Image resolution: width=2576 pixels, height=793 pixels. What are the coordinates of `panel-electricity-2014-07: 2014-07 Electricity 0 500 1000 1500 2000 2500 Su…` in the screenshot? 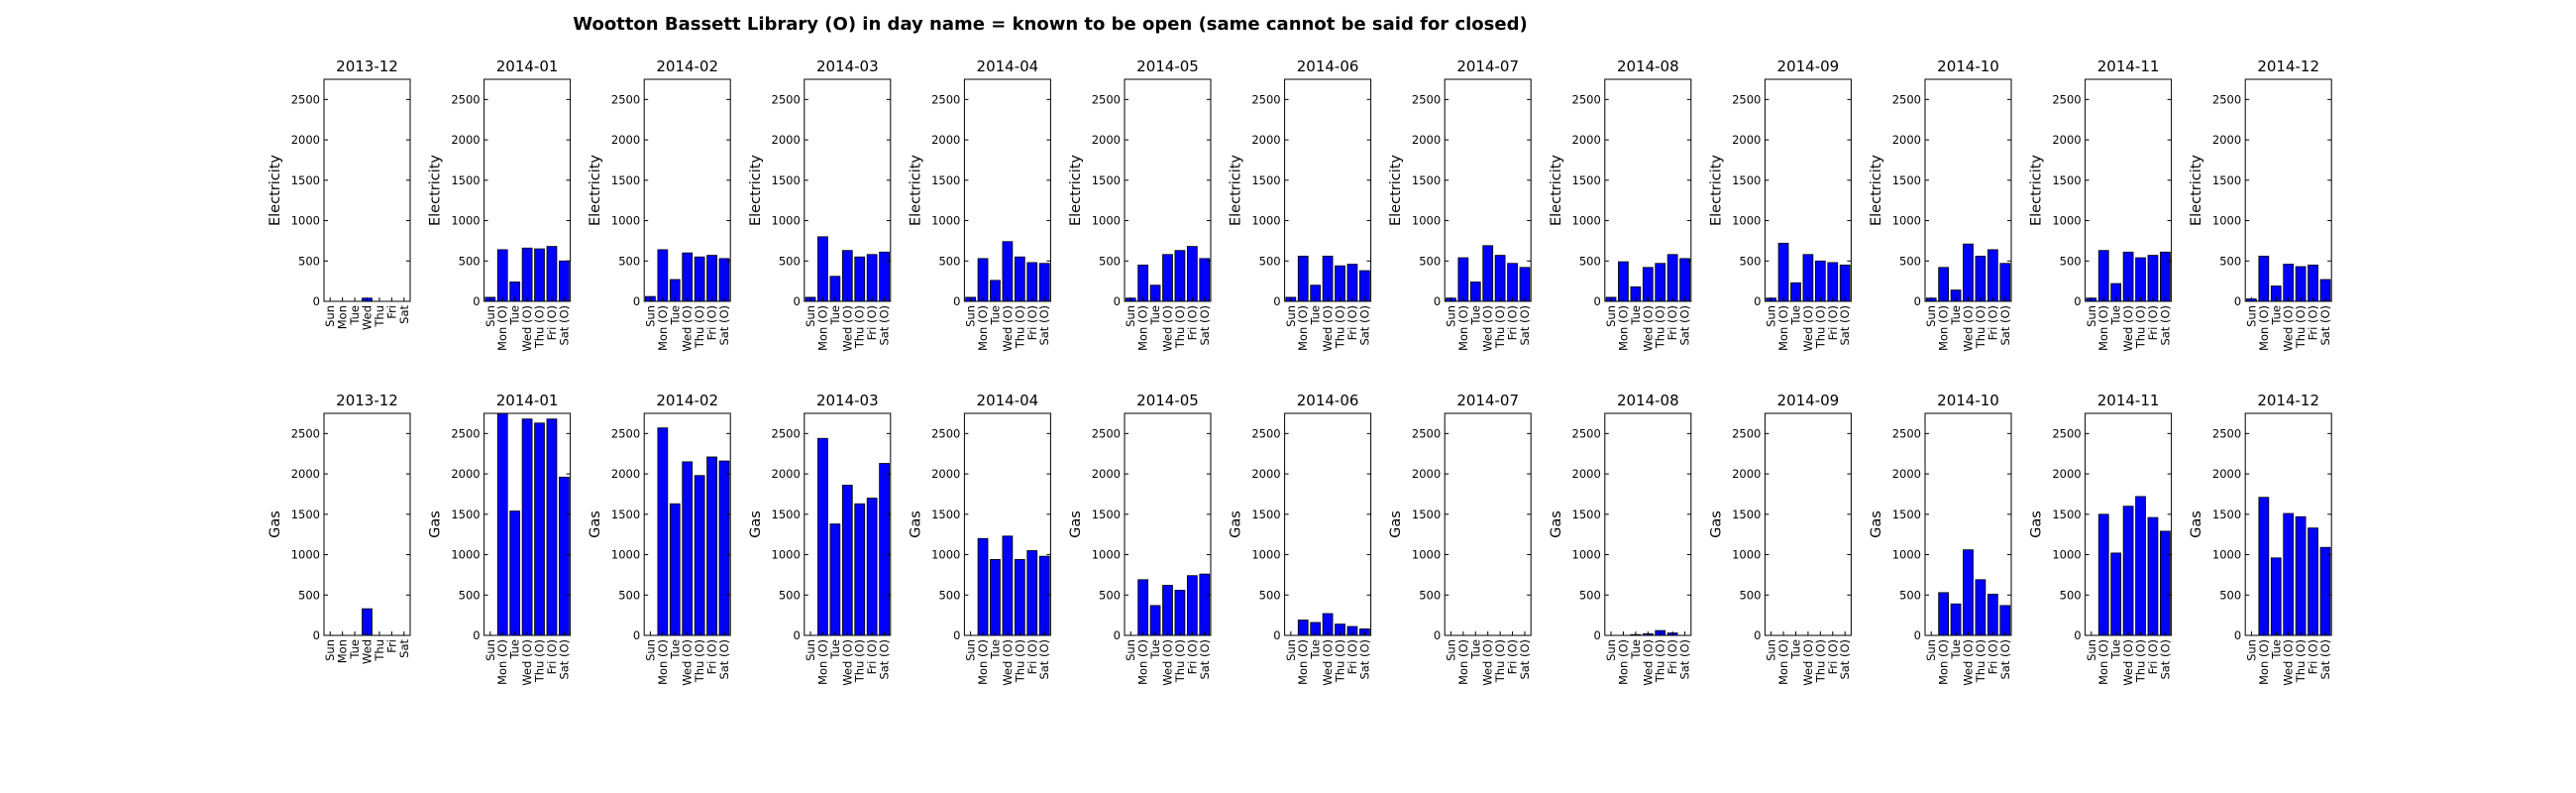 It's located at (1460, 204).